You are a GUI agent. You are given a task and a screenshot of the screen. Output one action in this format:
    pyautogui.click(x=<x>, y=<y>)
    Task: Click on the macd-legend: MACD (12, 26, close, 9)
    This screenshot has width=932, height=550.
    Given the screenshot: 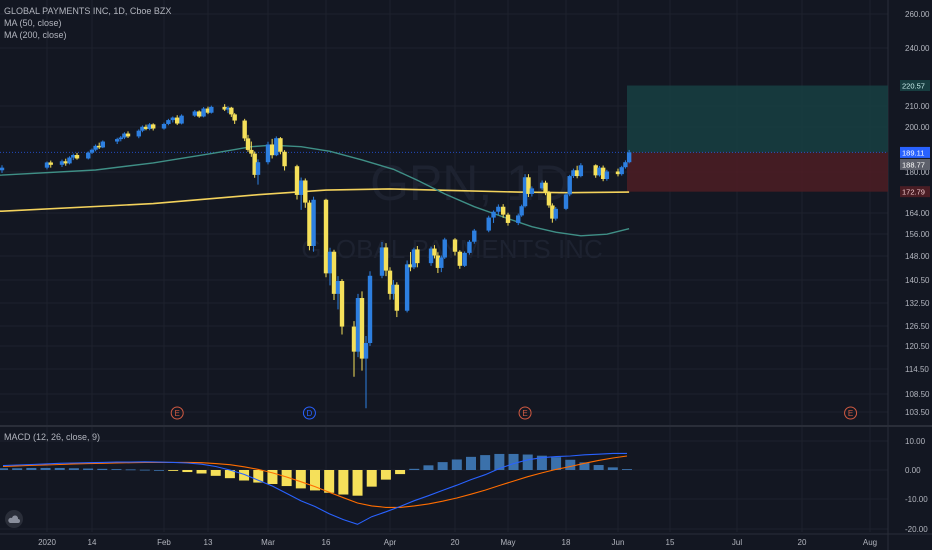 What is the action you would take?
    pyautogui.click(x=52, y=437)
    